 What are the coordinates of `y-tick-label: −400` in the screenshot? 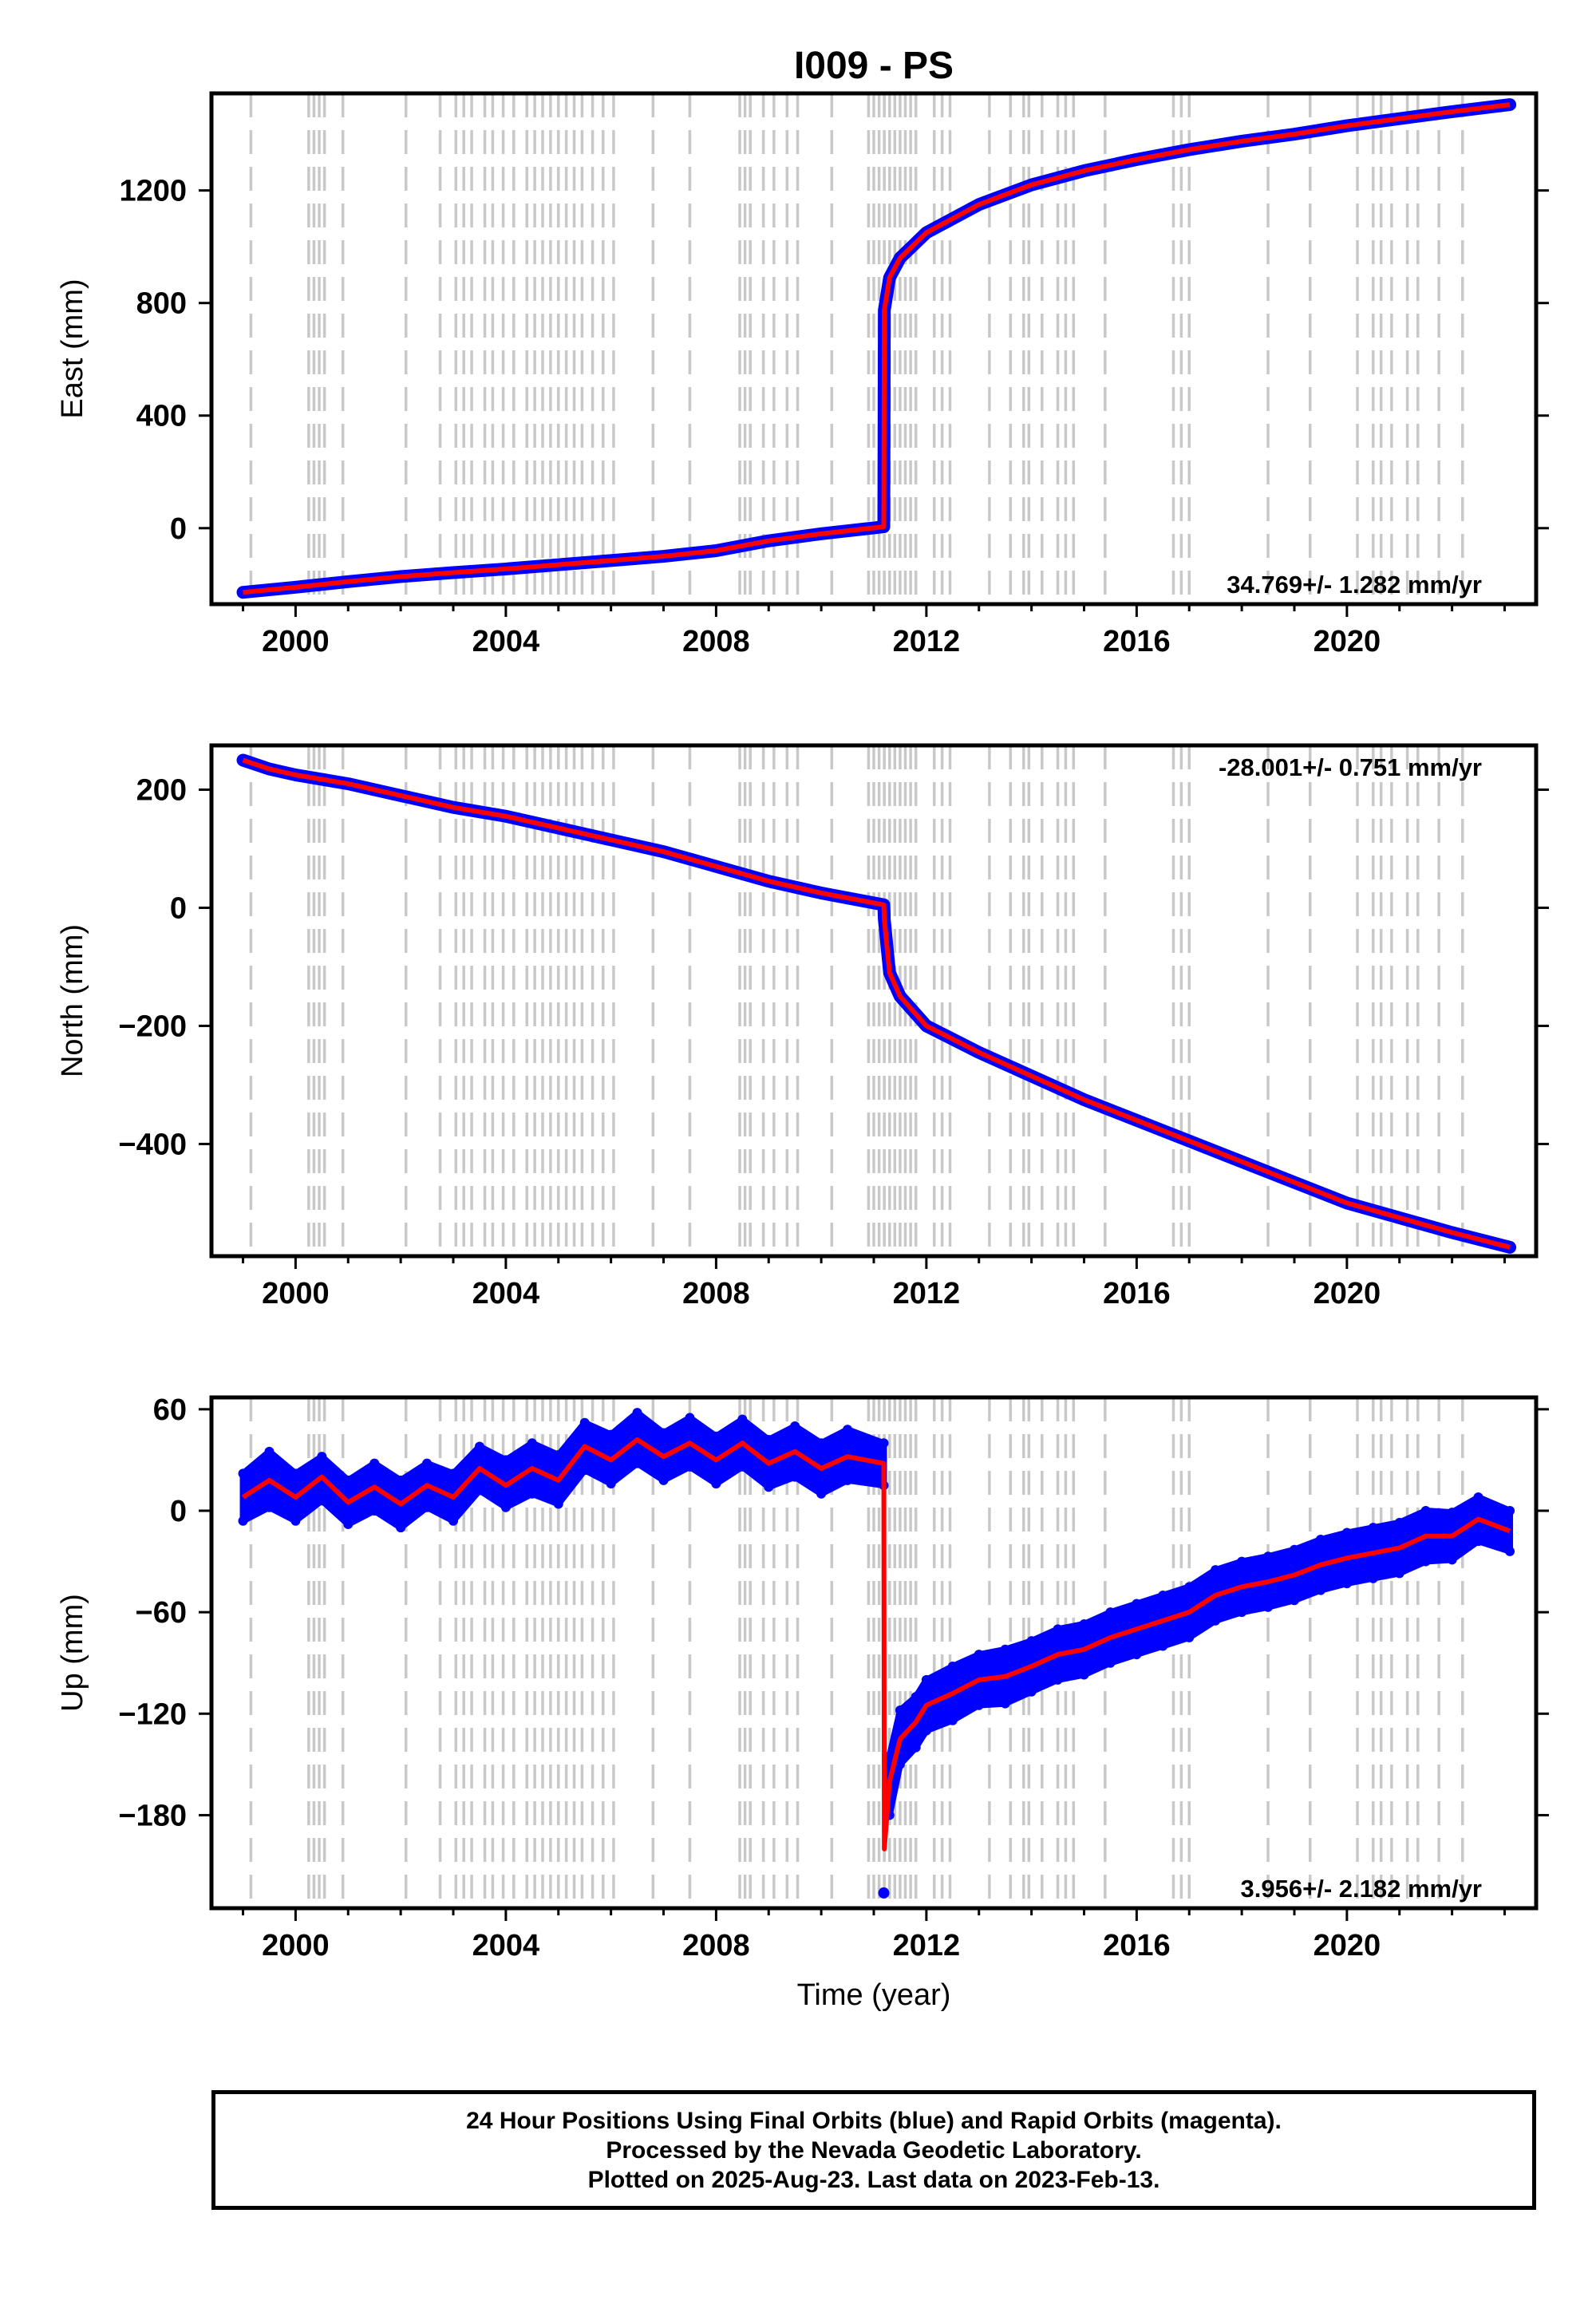 It's located at (152, 1144).